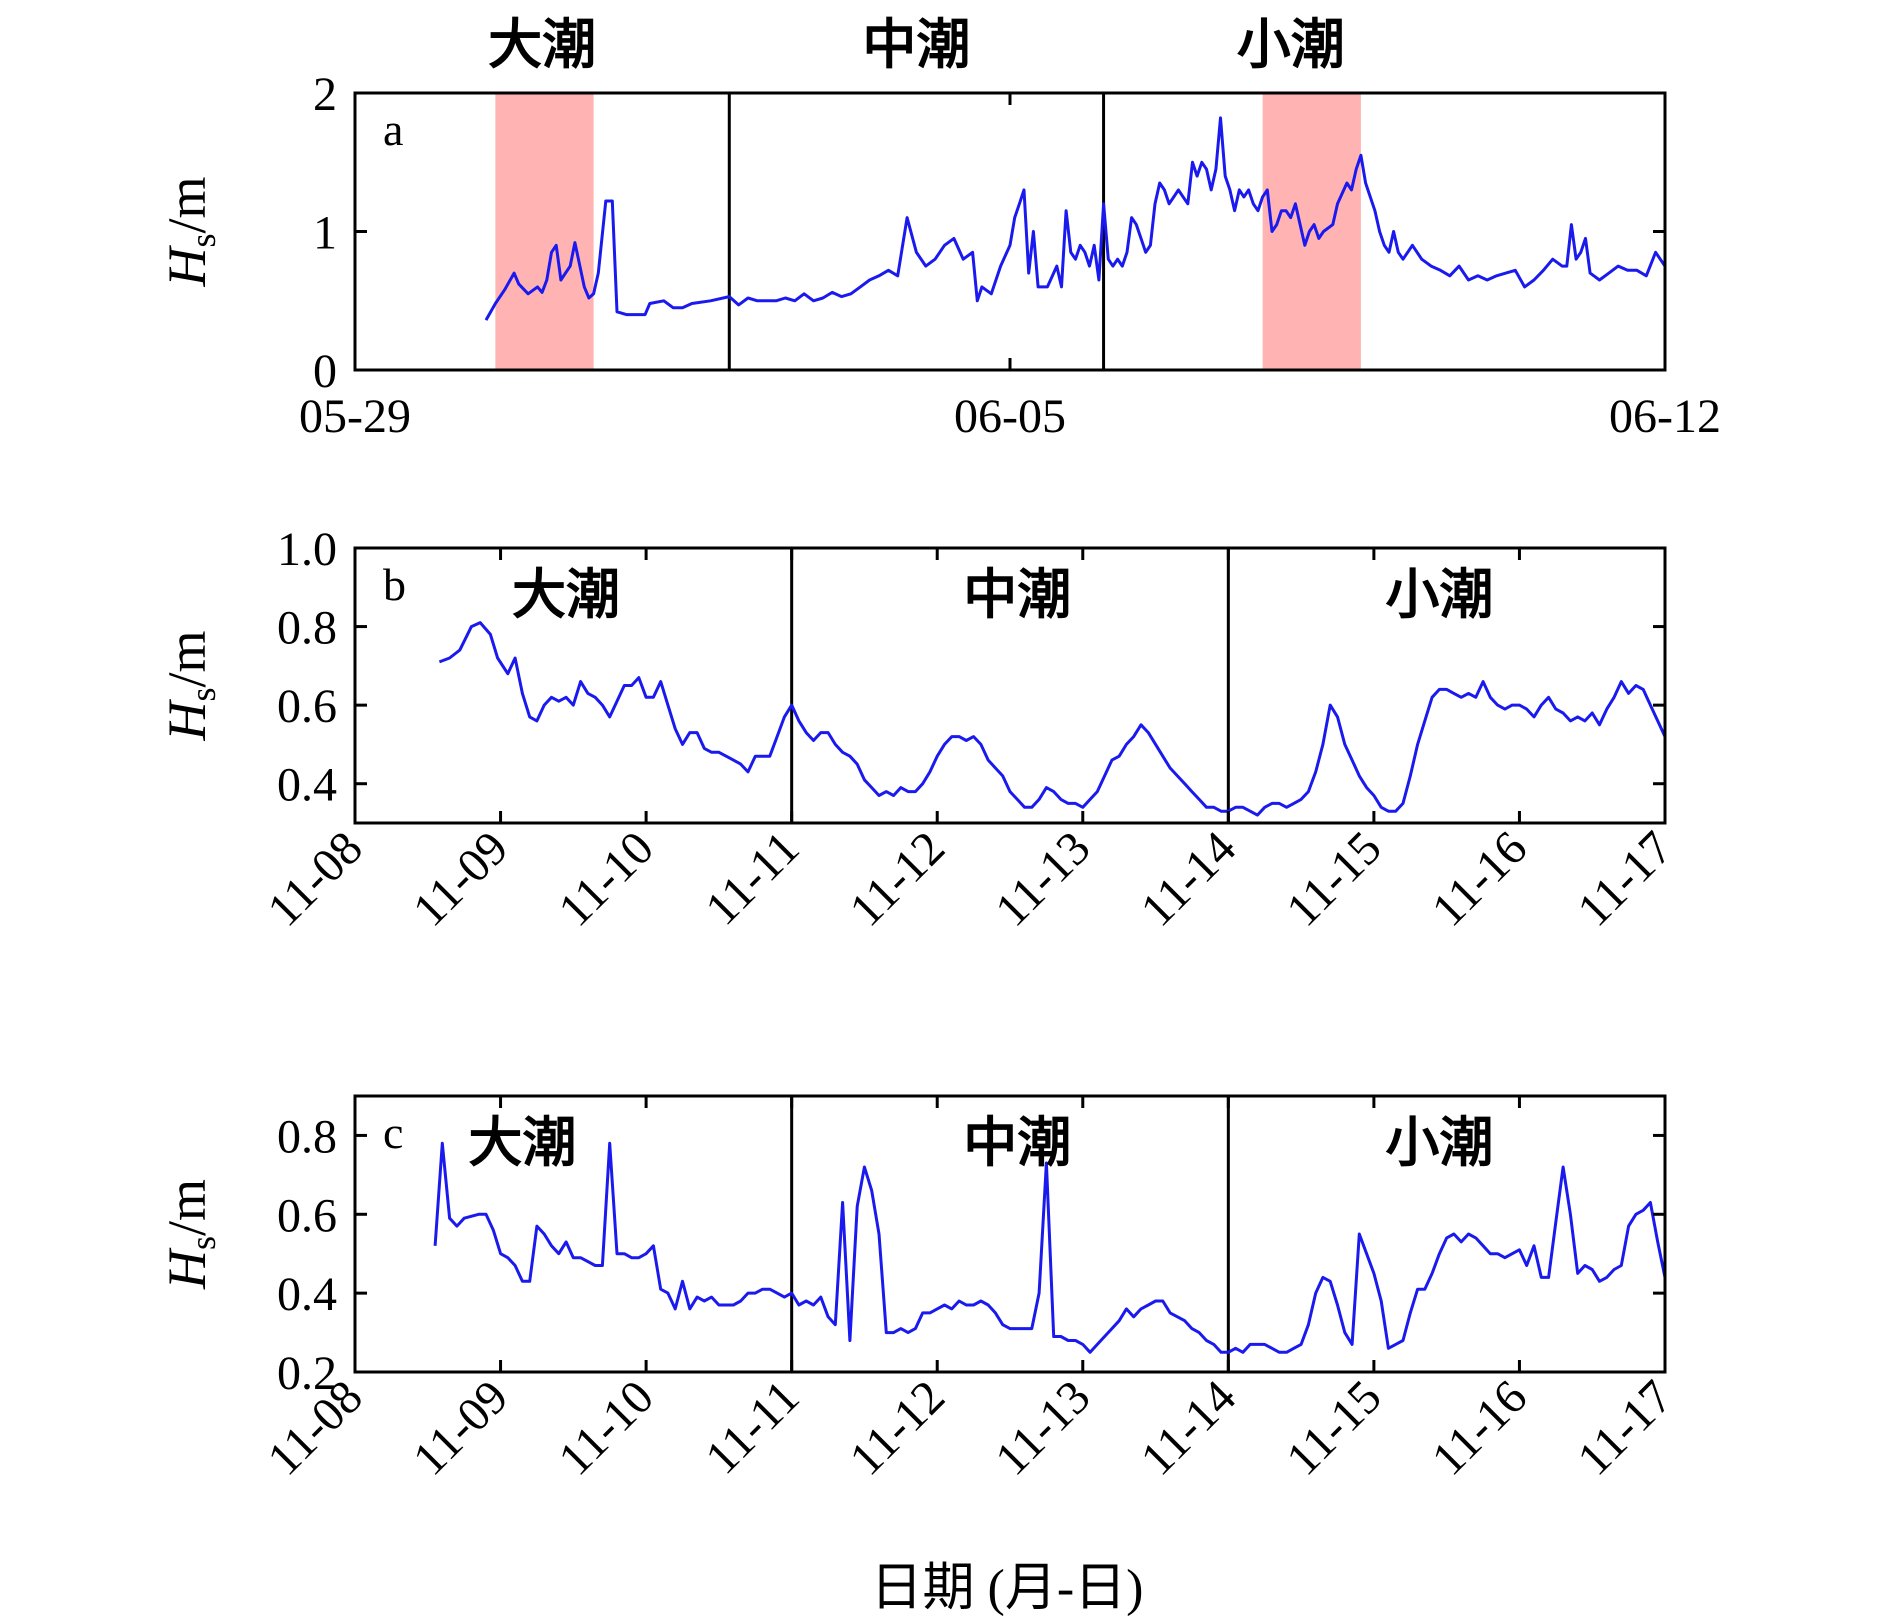  What do you see at coordinates (393, 1132) in the screenshot?
I see `panel-letter: c` at bounding box center [393, 1132].